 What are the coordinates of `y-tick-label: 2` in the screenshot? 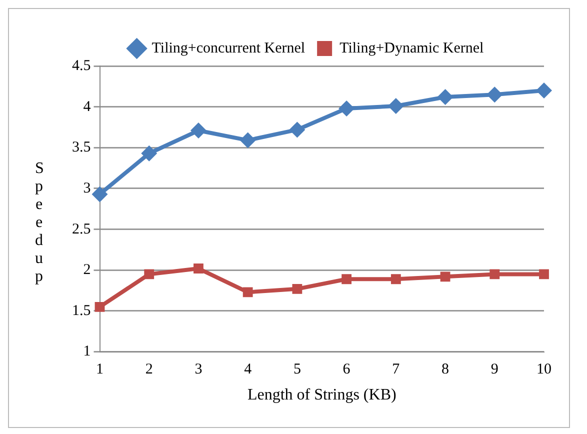 It's located at (87, 270).